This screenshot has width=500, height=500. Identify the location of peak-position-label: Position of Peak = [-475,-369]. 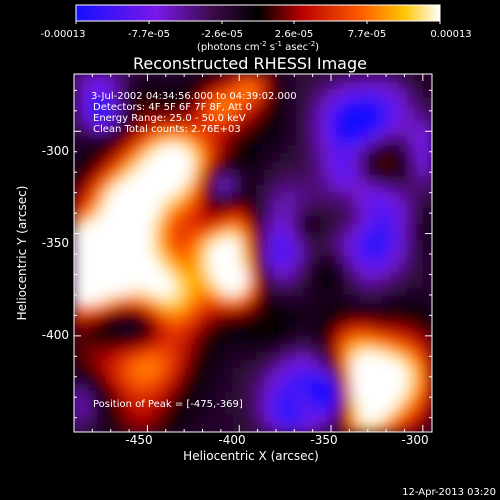
(168, 404).